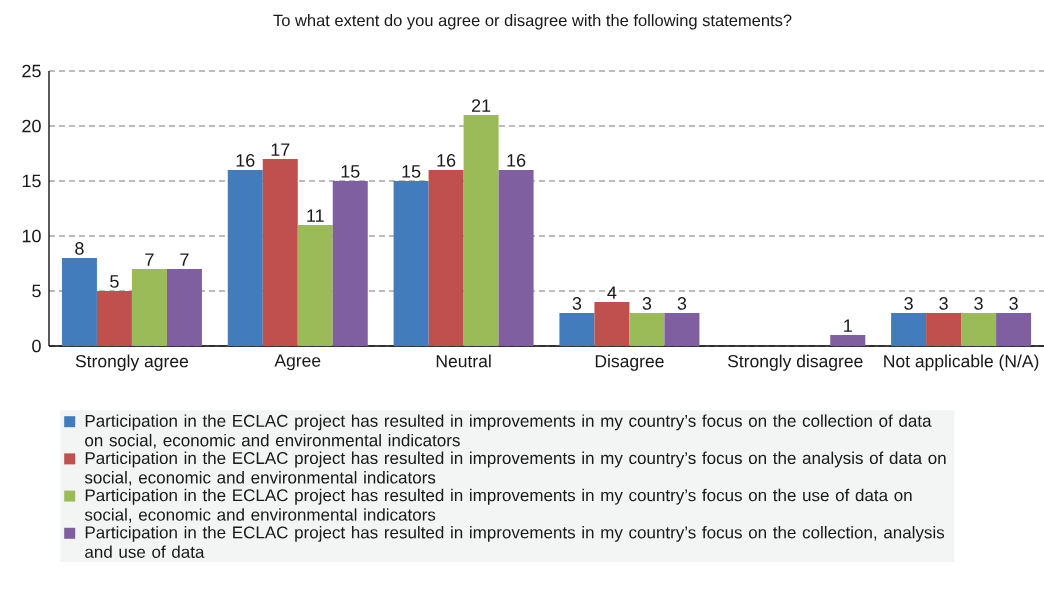 The image size is (1044, 593). Describe the element at coordinates (315, 215) in the screenshot. I see `data-label: 11` at that location.